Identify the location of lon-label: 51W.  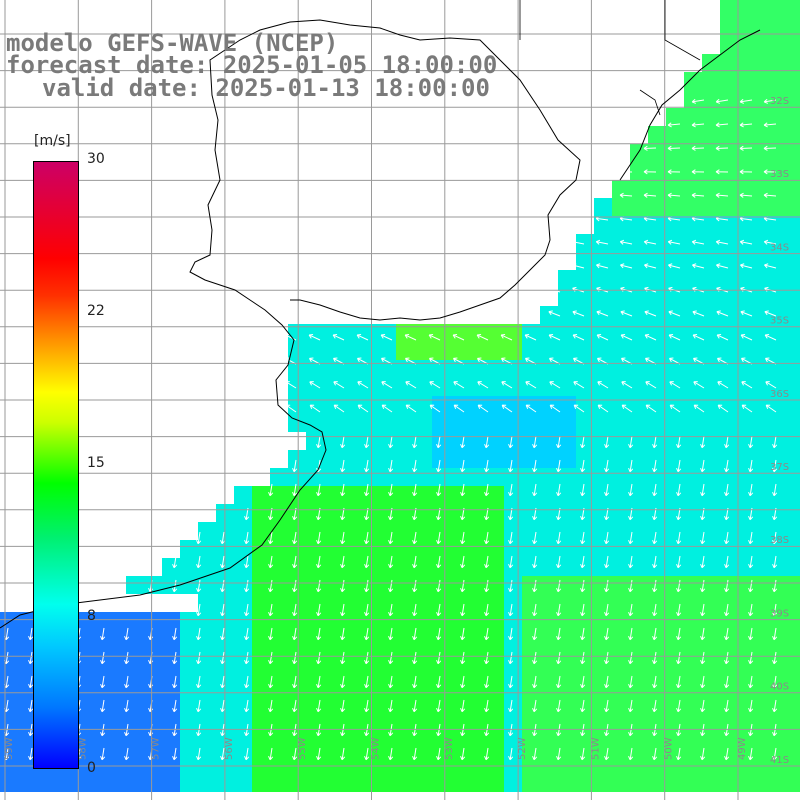
(595, 748).